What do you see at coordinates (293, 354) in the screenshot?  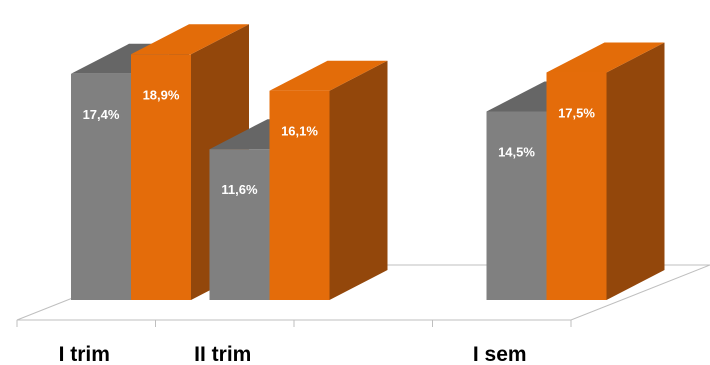 I see `chart-category-labels: I trim II trim I sem` at bounding box center [293, 354].